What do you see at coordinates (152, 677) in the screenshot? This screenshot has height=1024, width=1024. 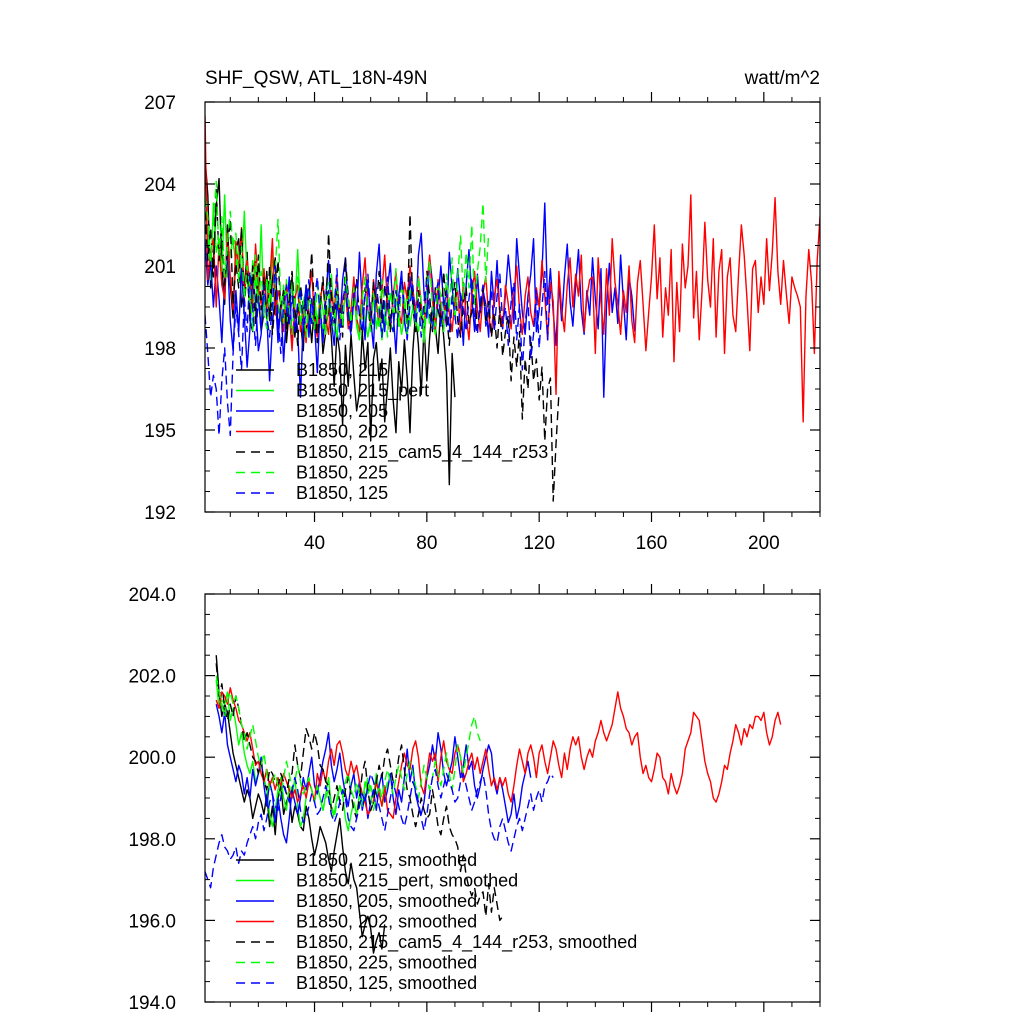 I see `y-tick-label: 202.0` at bounding box center [152, 677].